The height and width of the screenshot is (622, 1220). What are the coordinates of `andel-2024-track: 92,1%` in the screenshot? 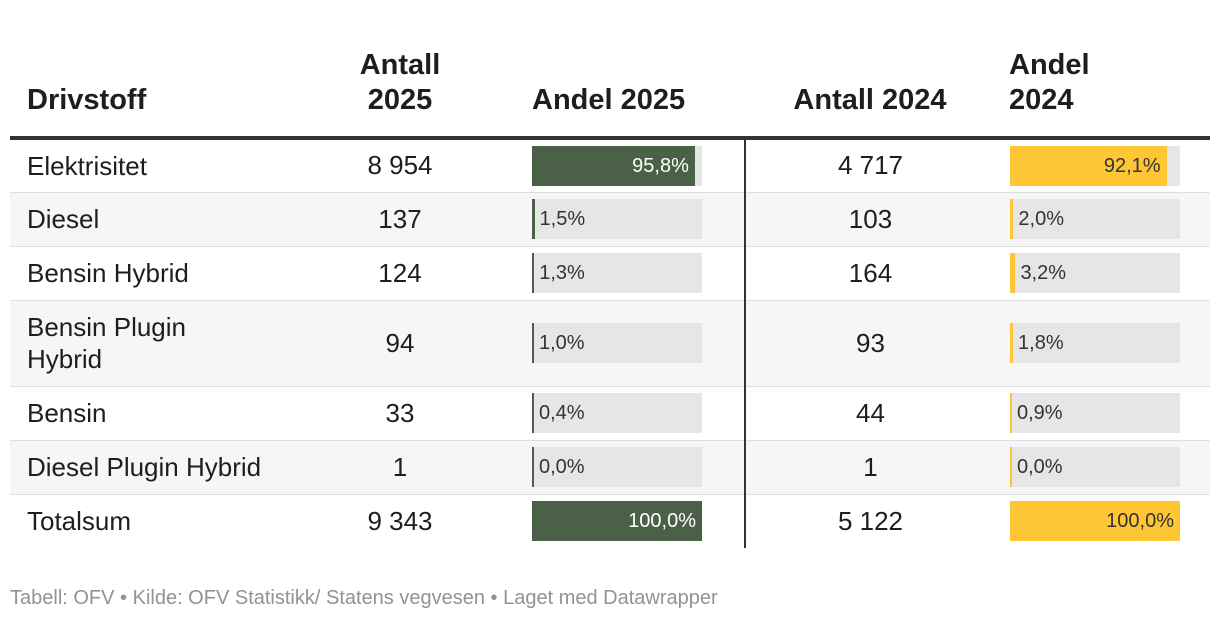 It's located at (1095, 165).